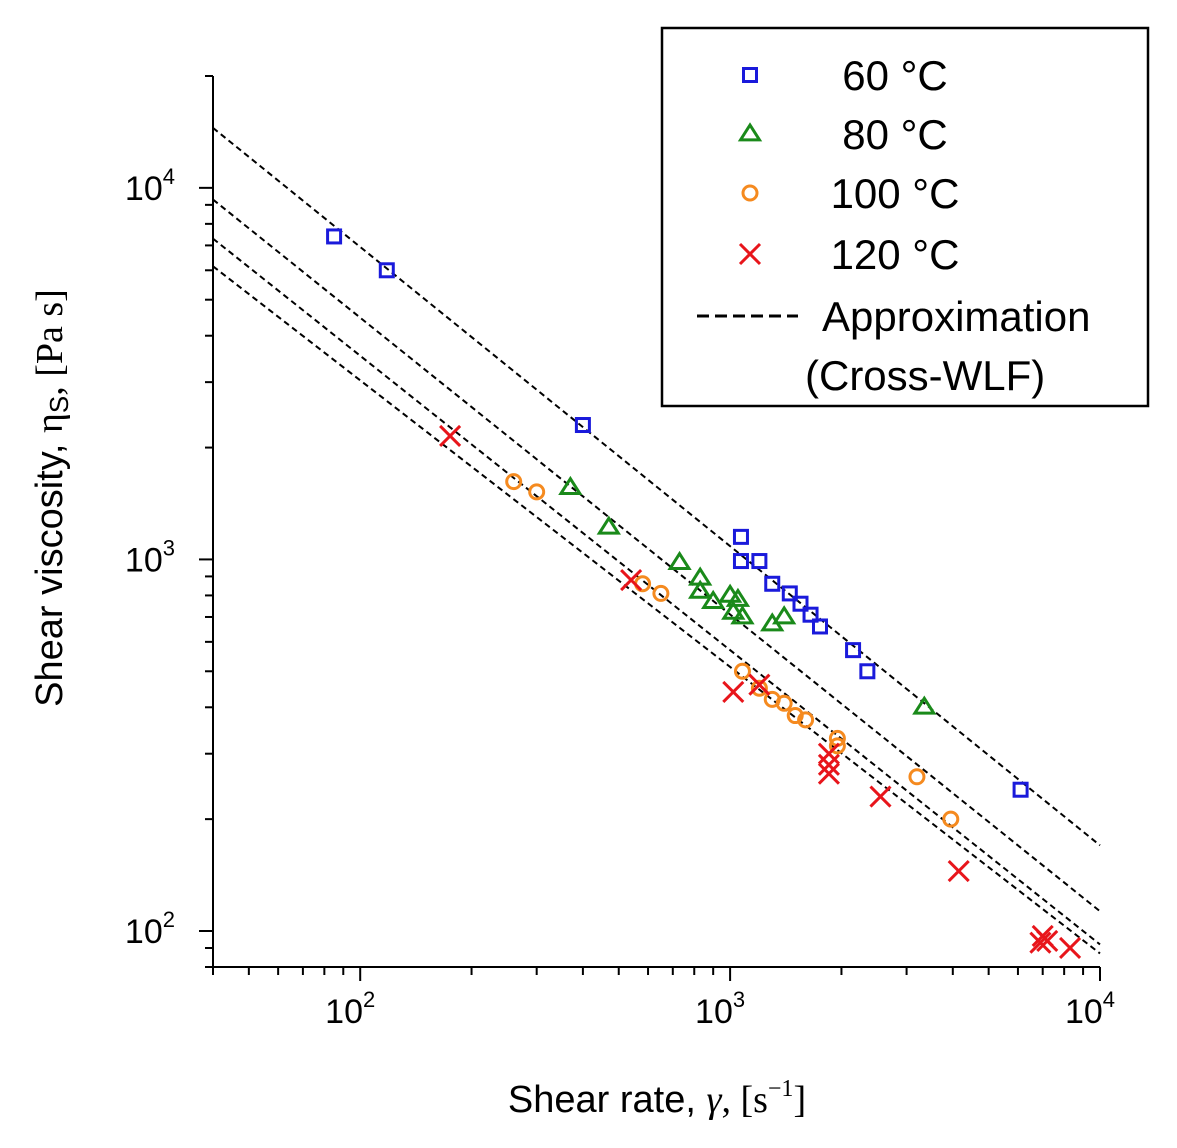 The height and width of the screenshot is (1148, 1177). What do you see at coordinates (925, 375) in the screenshot?
I see `legend-label-cross-wlf: (Cross-WLF)` at bounding box center [925, 375].